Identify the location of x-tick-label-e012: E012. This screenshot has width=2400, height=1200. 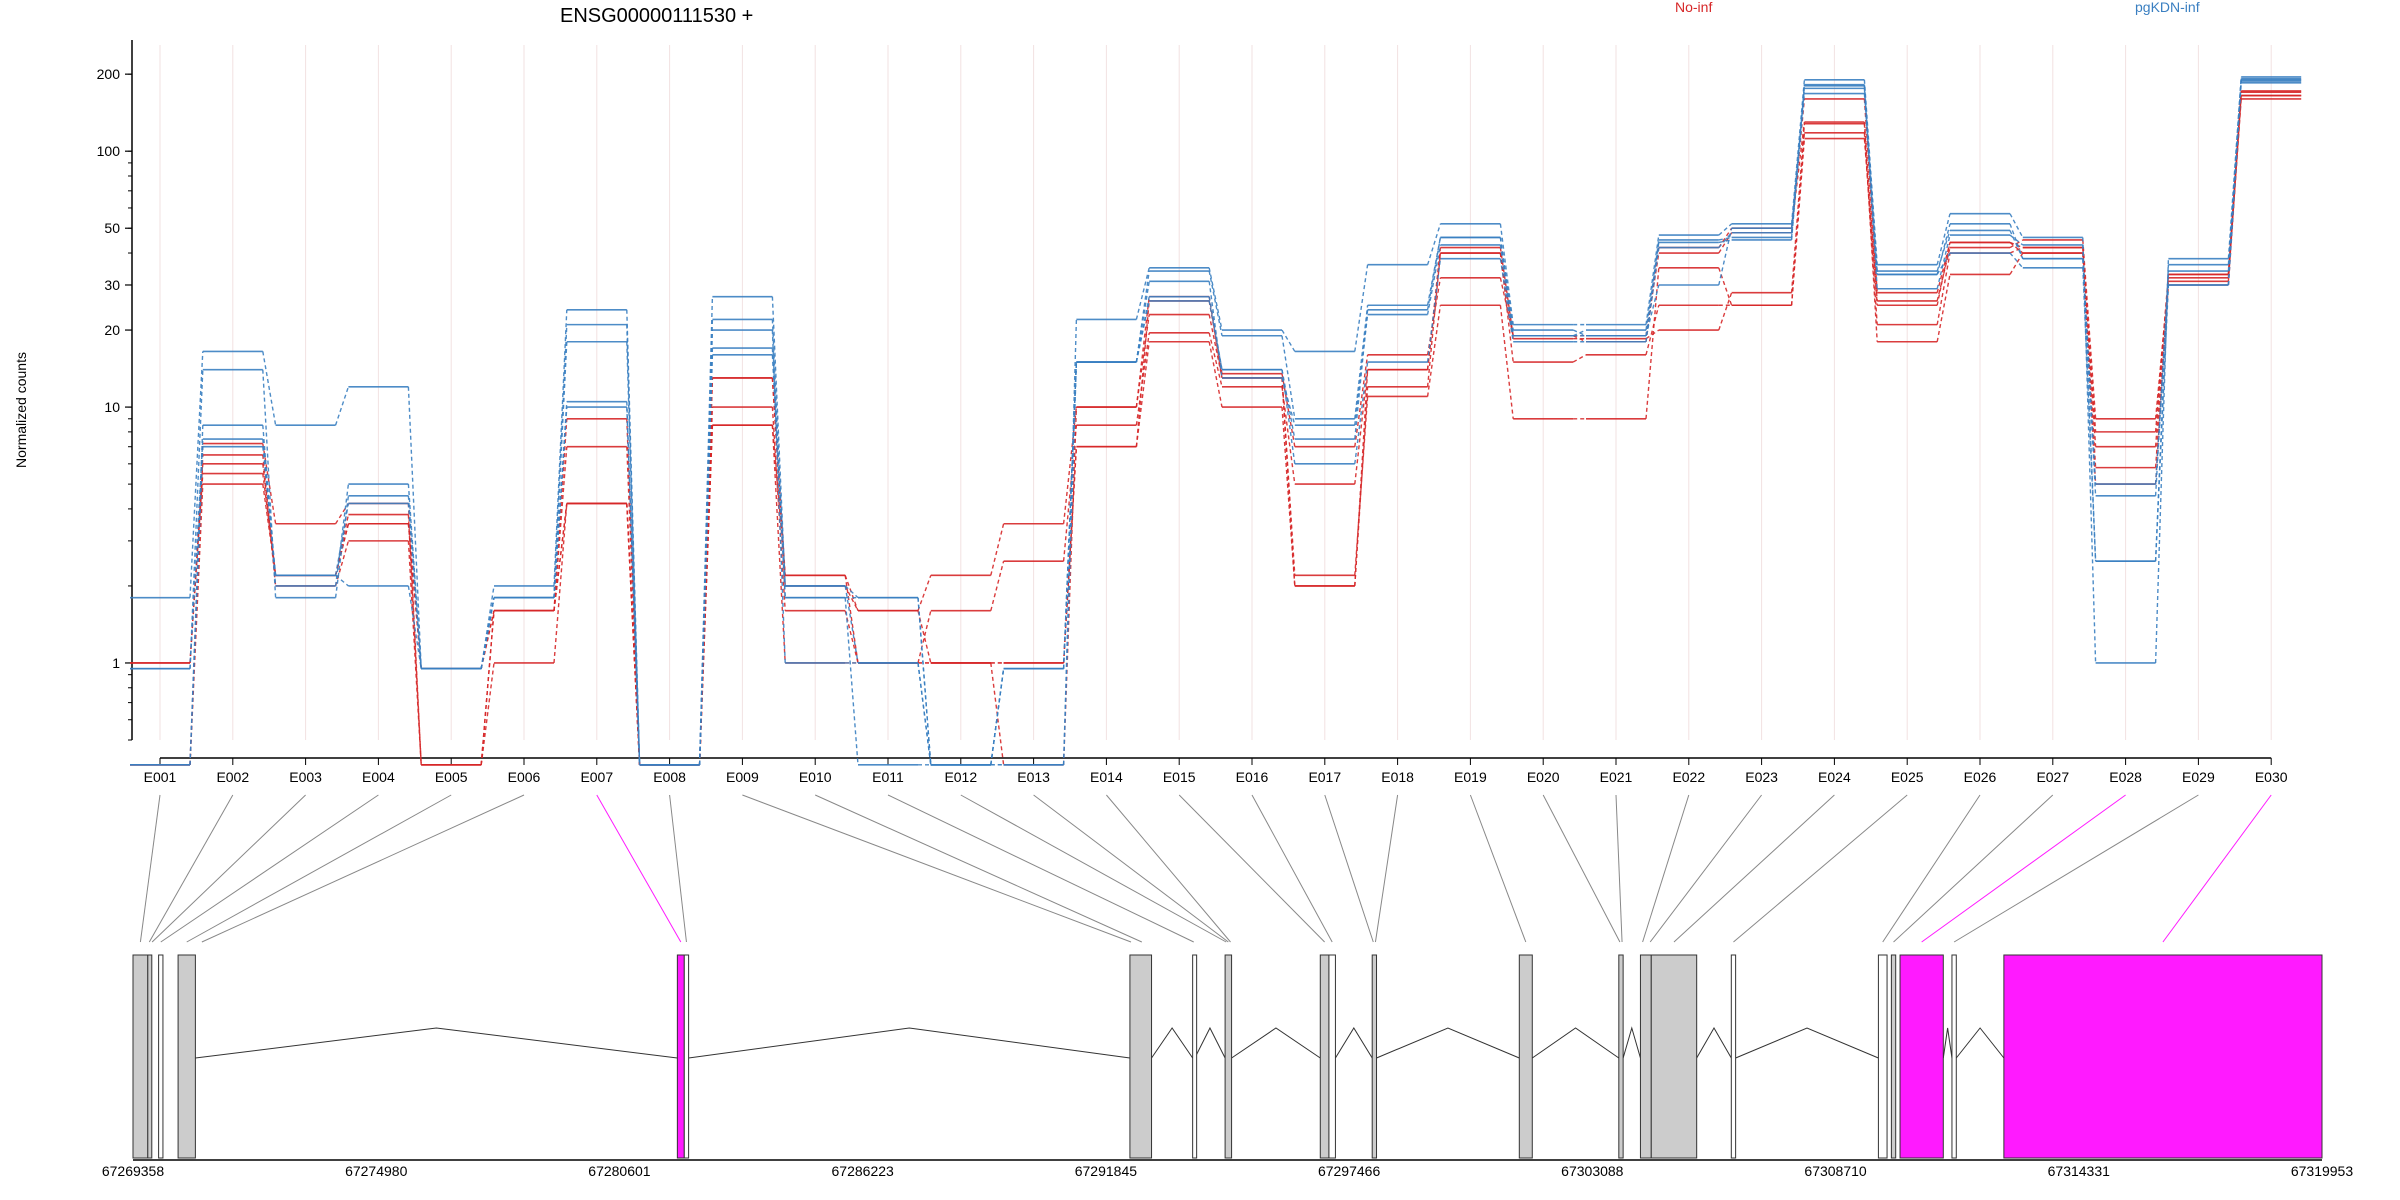
(960, 777).